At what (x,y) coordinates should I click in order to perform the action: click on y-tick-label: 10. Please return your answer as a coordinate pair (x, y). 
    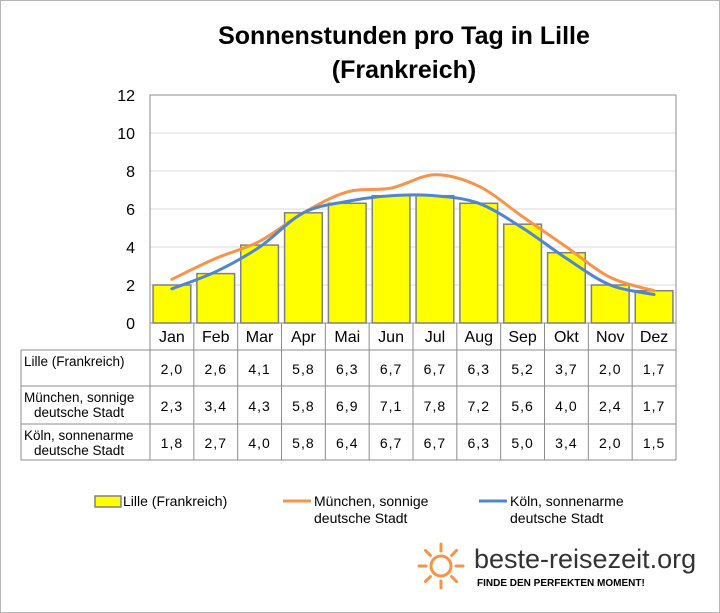
    Looking at the image, I should click on (126, 134).